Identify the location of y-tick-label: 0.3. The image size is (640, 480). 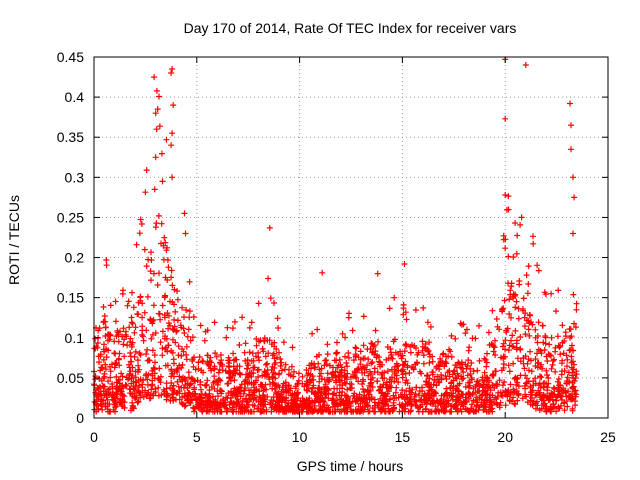
(75, 177).